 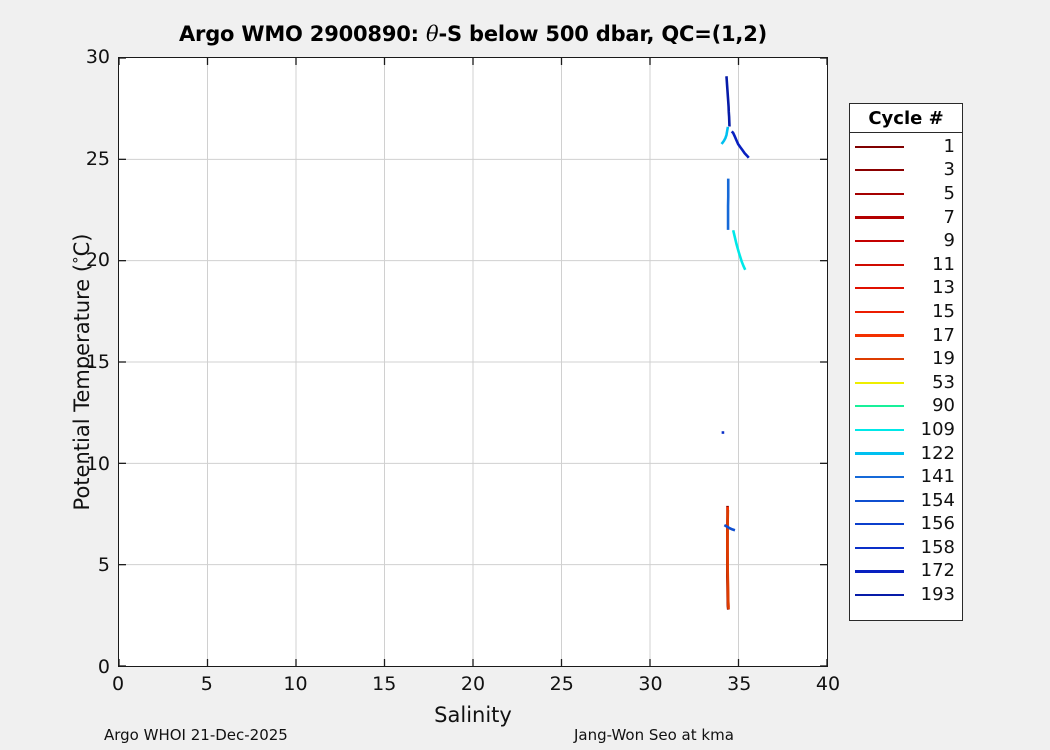 I want to click on legend-item: 5, so click(x=906, y=194).